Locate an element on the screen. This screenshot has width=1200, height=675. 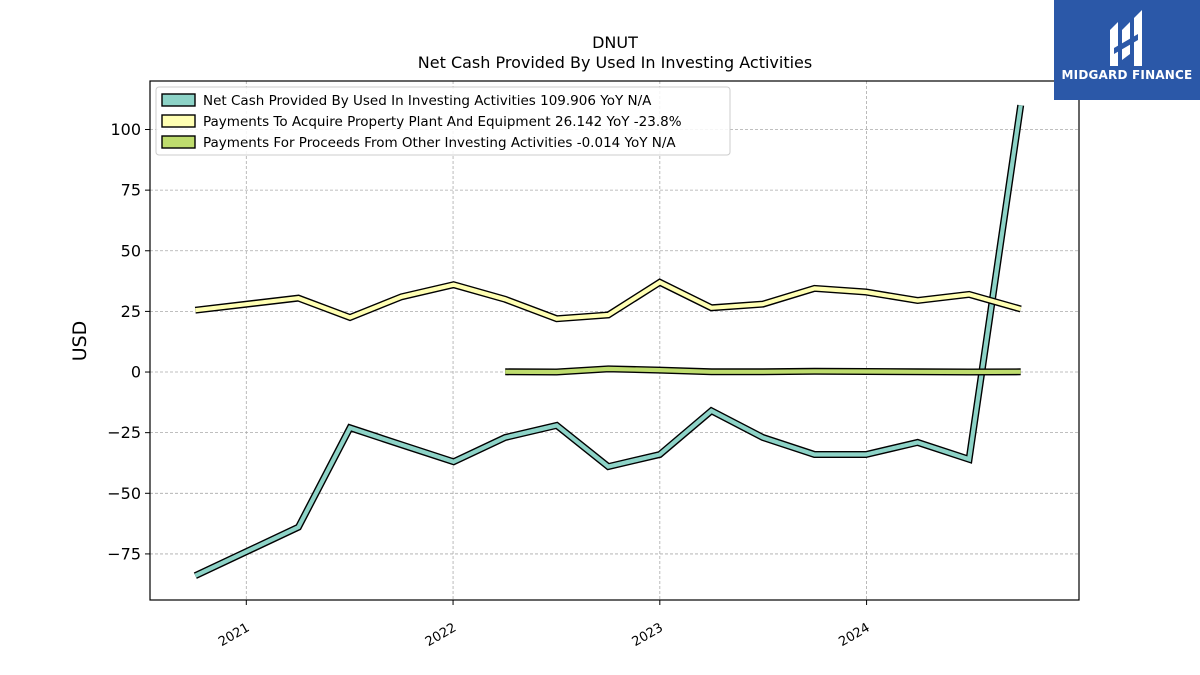
legend-swatch-capex is located at coordinates (178, 121).